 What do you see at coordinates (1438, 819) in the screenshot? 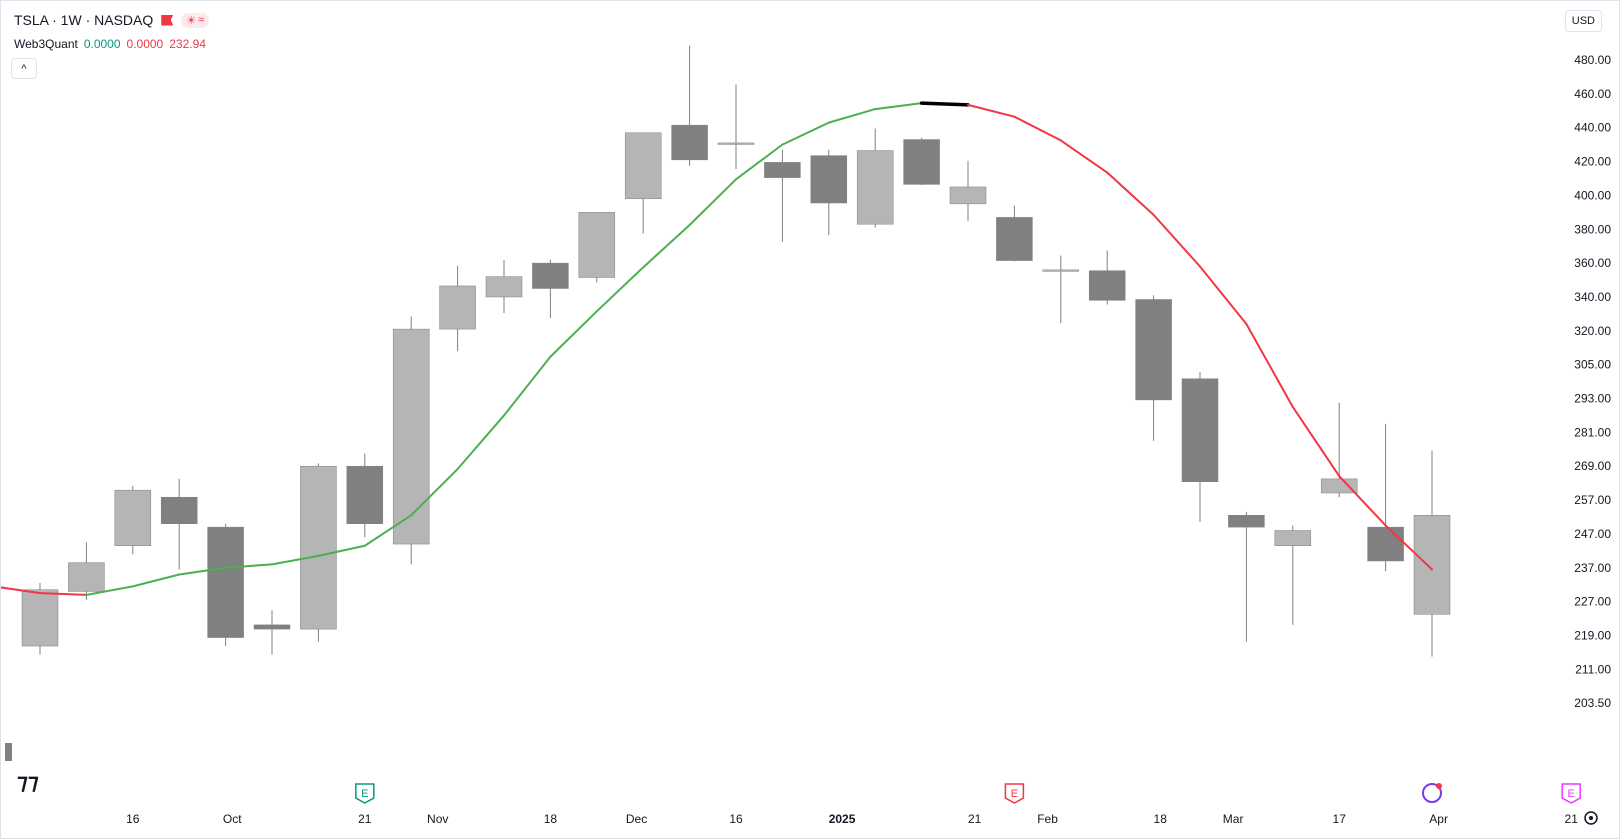
I see `time-tick-label: Apr` at bounding box center [1438, 819].